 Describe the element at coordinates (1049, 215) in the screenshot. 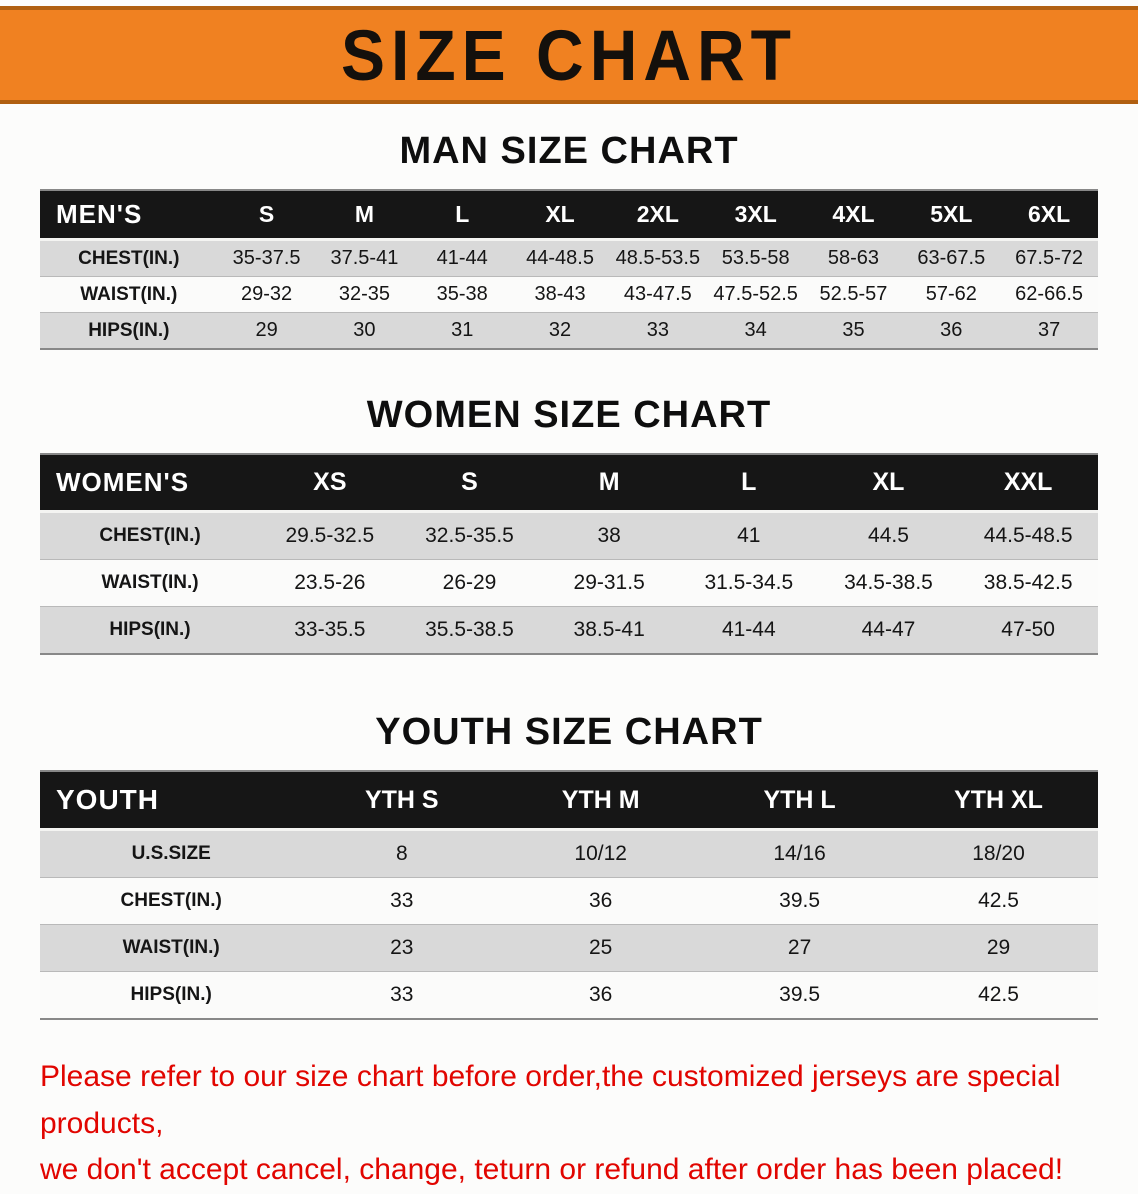

I see `column-header: 6XL` at that location.